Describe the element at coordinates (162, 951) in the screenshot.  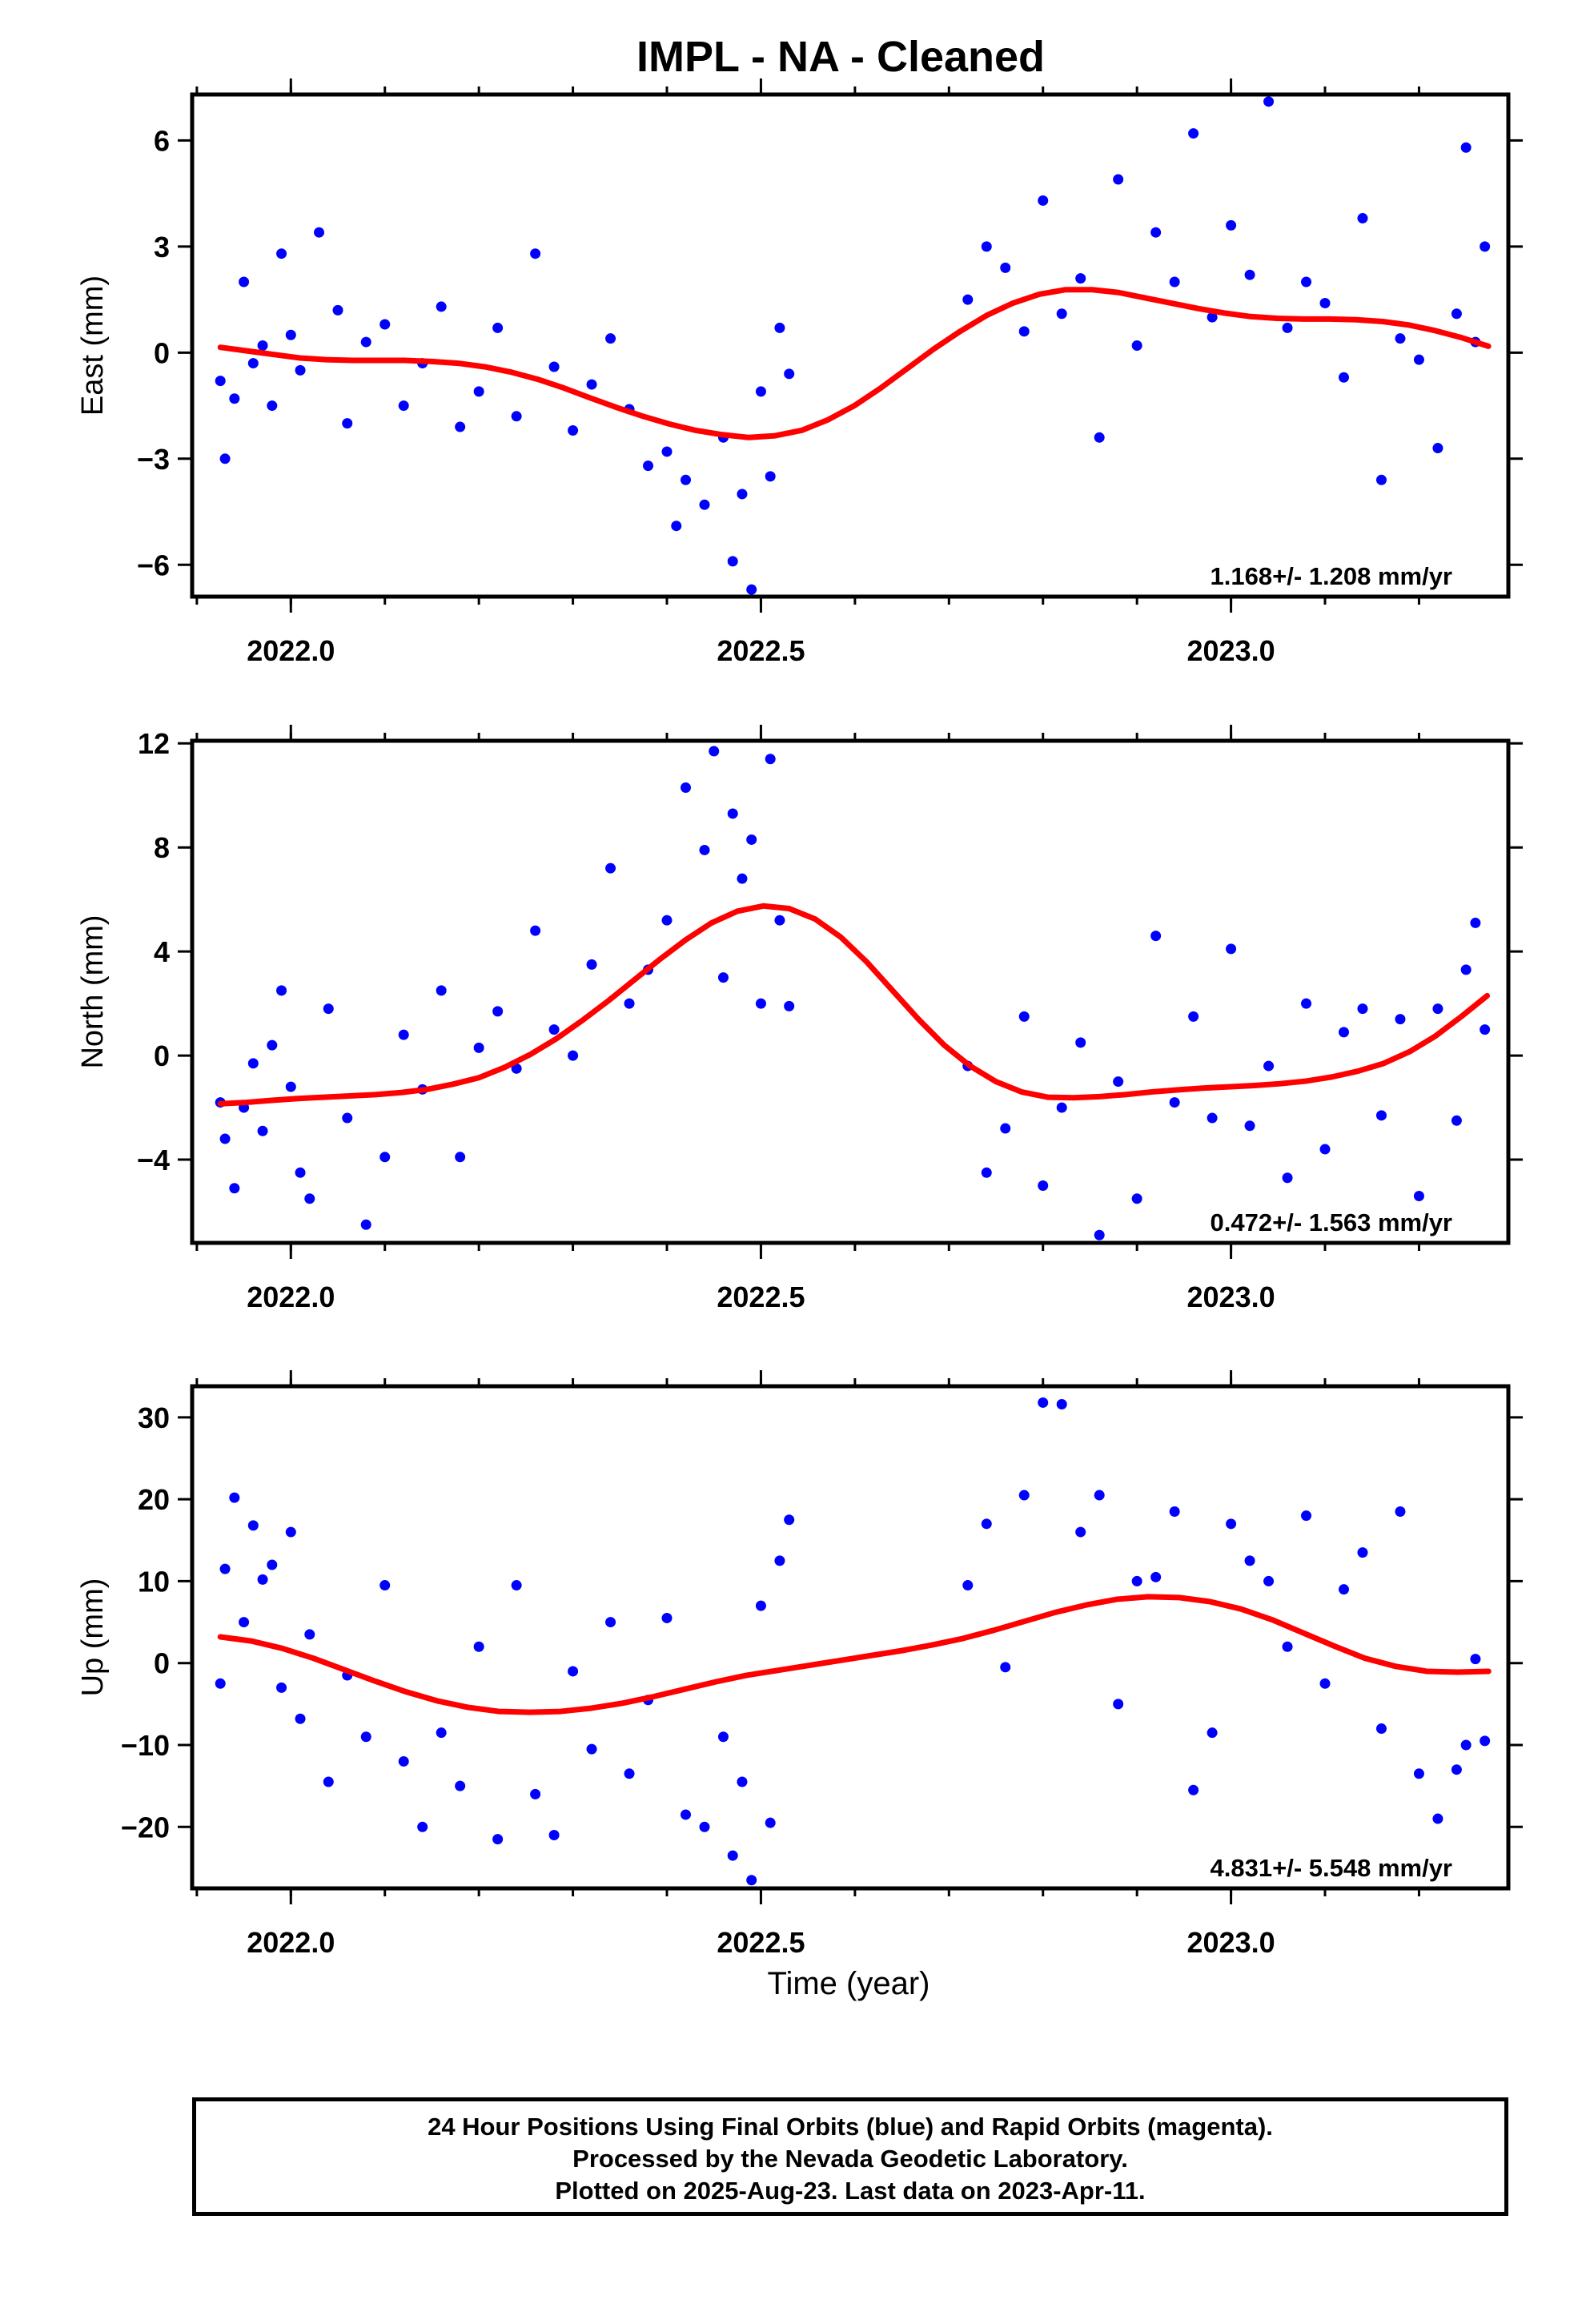
I see `y-tick-label: 4` at that location.